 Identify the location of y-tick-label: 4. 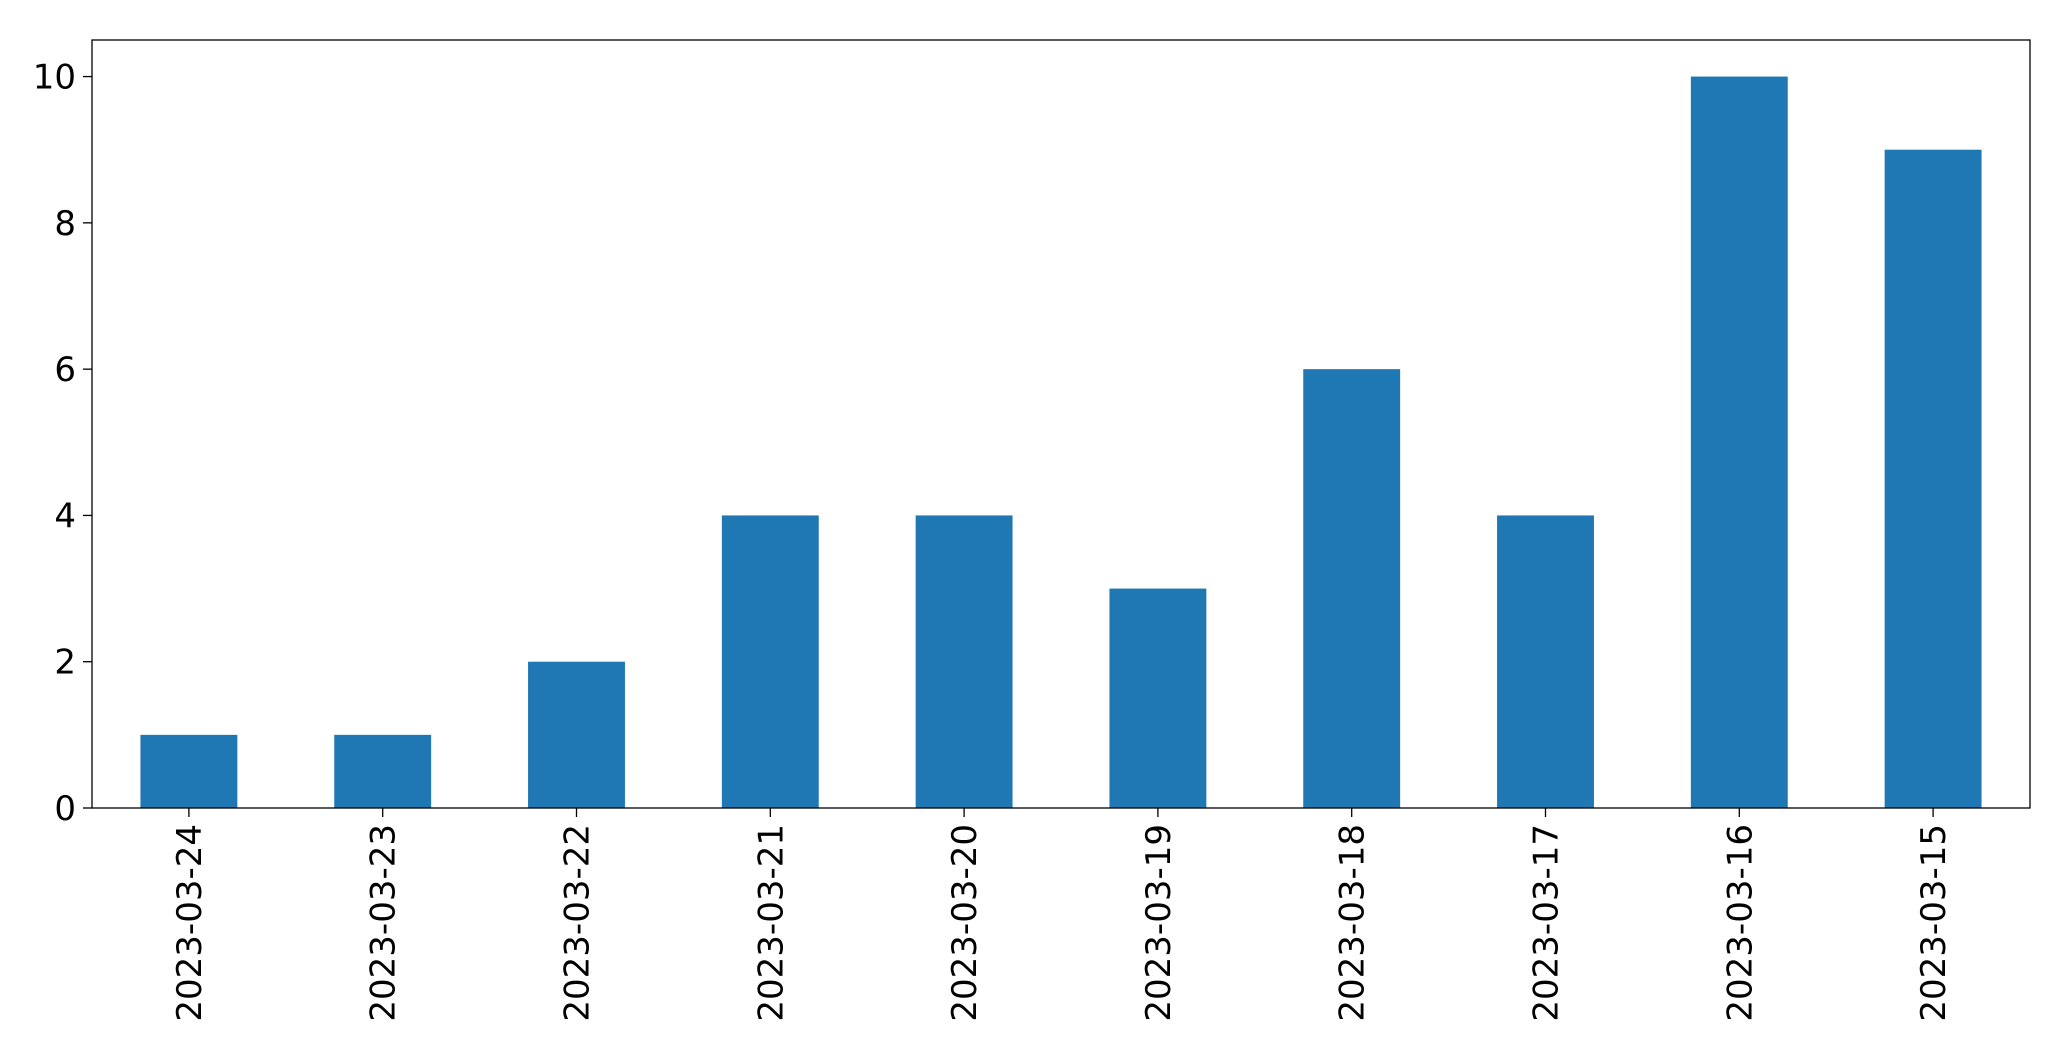
(65, 516).